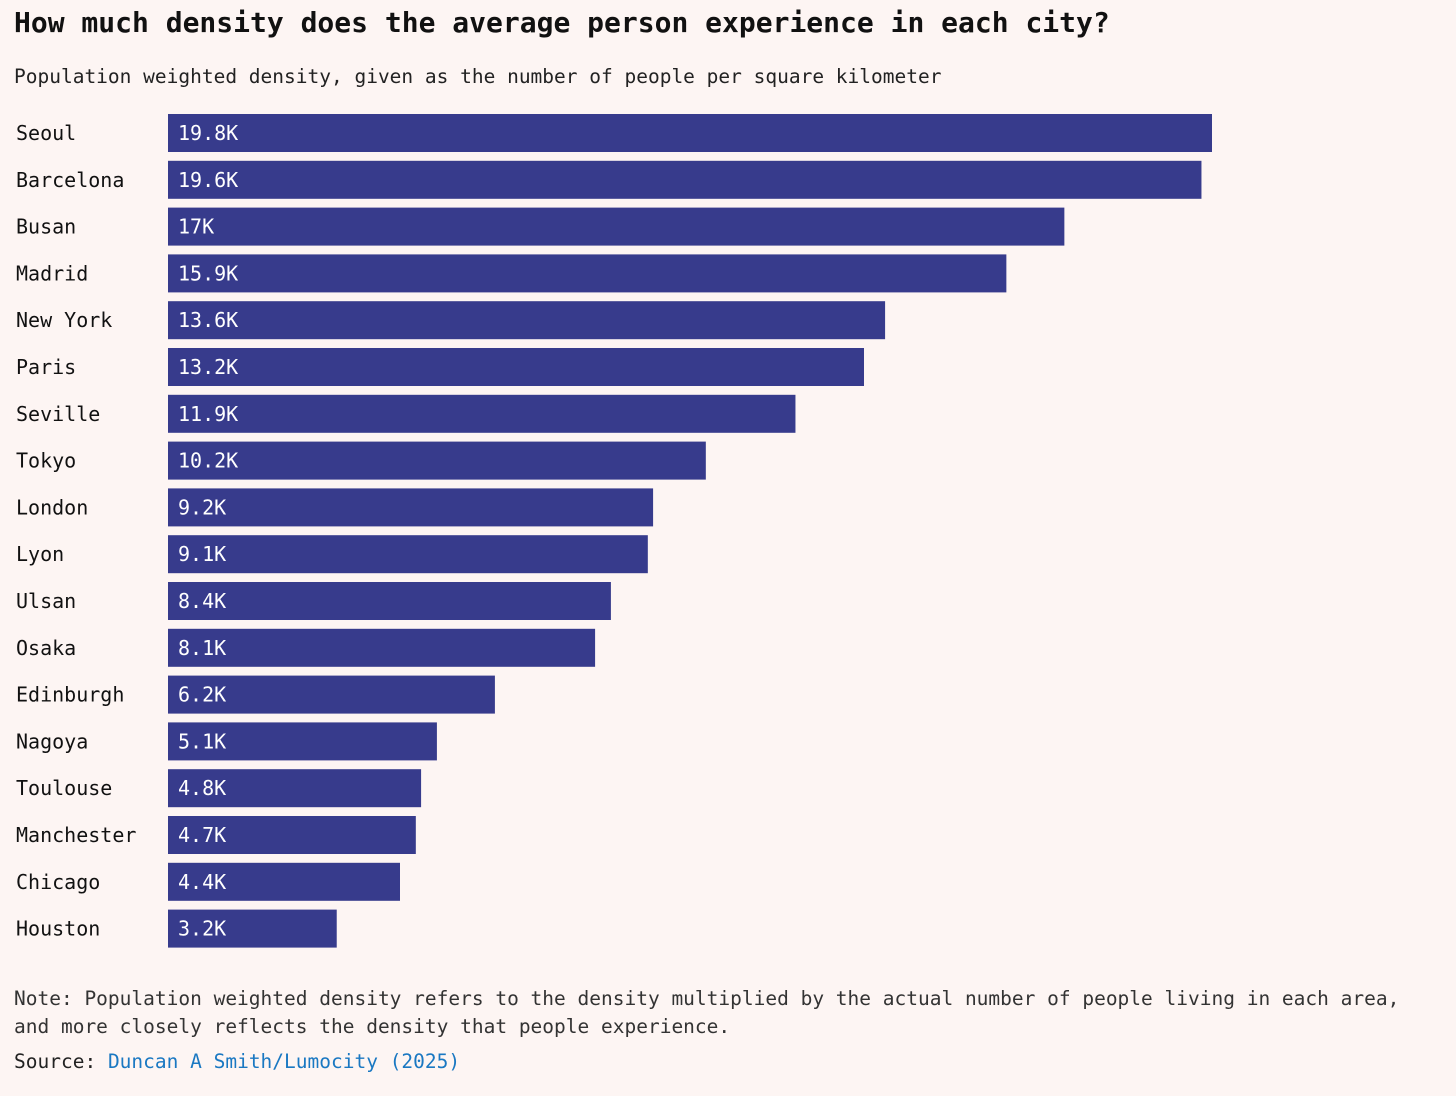  I want to click on value-label-ulsan: 8.4K, so click(202, 601).